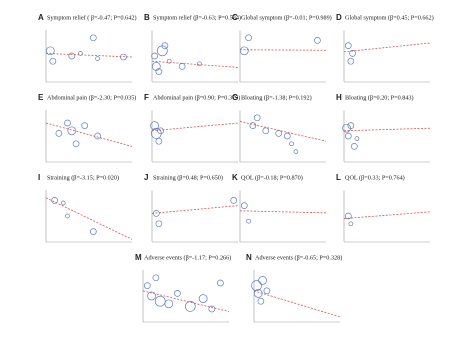 This screenshot has width=474, height=341. I want to click on panel-title: Symptom relief ( β=-0.47; P=0.642), so click(92, 17).